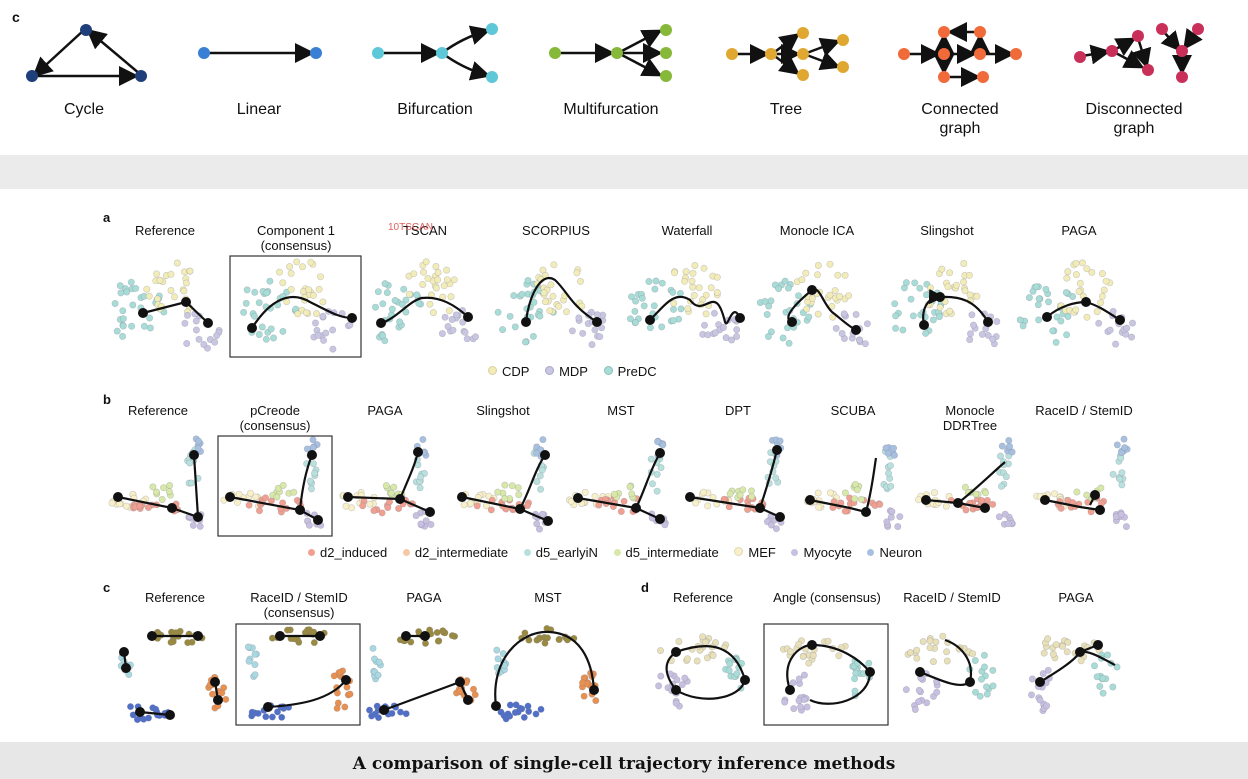  Describe the element at coordinates (787, 54) in the screenshot. I see `tree-icon` at that location.